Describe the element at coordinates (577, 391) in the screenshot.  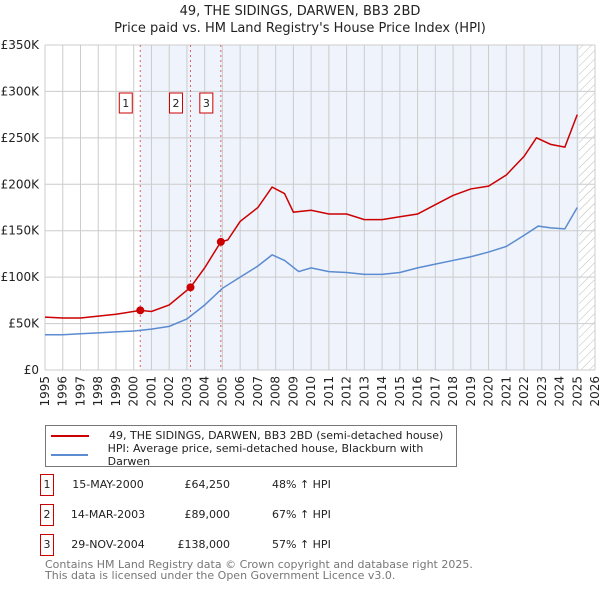
I see `x-tick-label: 2025` at that location.